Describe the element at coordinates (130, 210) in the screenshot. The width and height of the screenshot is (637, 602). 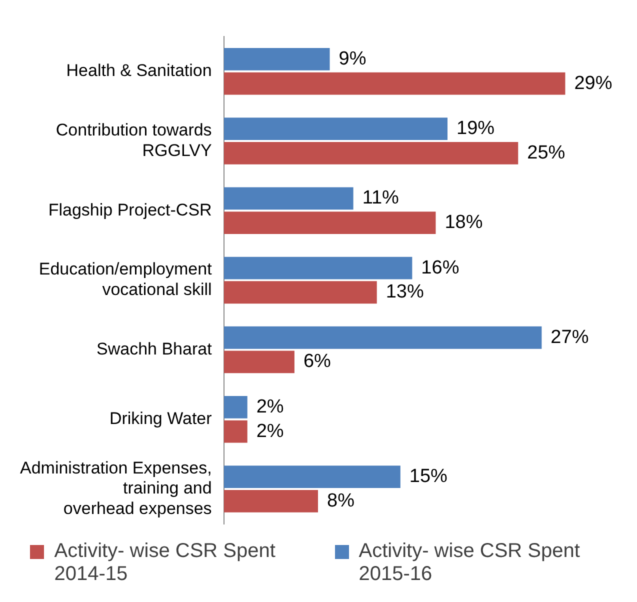
I see `y-tick-label: Flagship Project-CSR` at that location.